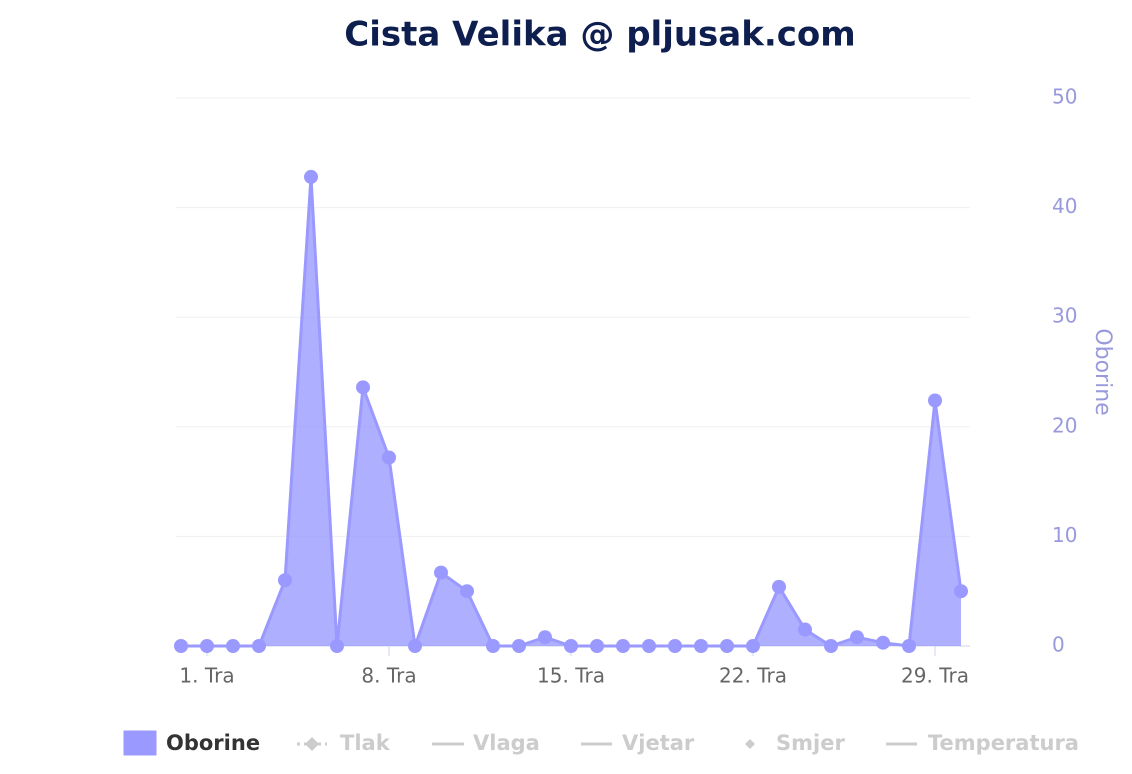 This screenshot has width=1132, height=774. I want to click on legend-label: Smjer, so click(810, 743).